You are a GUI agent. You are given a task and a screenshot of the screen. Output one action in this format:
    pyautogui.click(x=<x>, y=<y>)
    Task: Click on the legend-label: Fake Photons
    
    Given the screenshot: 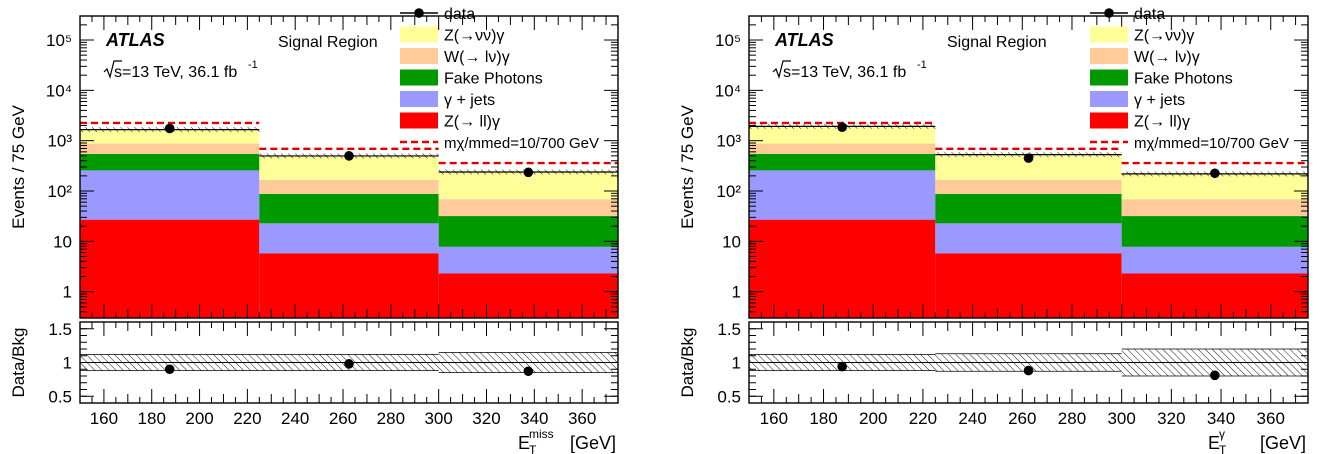 What is the action you would take?
    pyautogui.click(x=493, y=79)
    